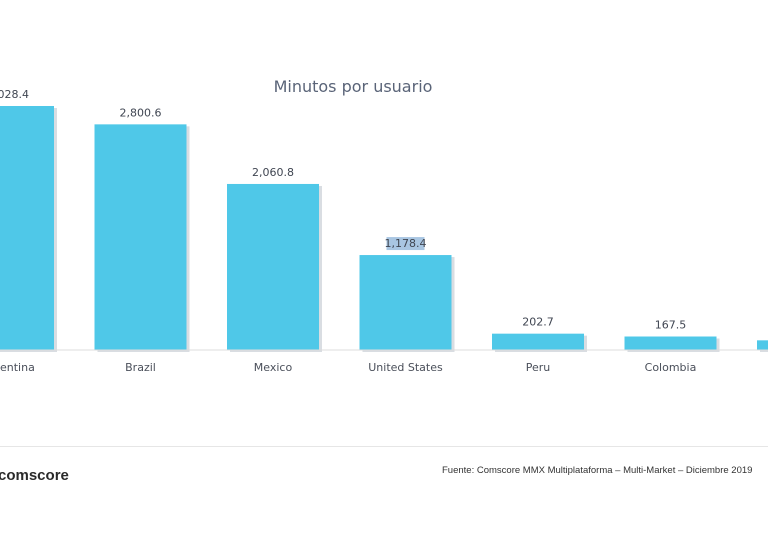 This screenshot has width=768, height=534. Describe the element at coordinates (141, 112) in the screenshot. I see `value-label: 2,800.6` at that location.